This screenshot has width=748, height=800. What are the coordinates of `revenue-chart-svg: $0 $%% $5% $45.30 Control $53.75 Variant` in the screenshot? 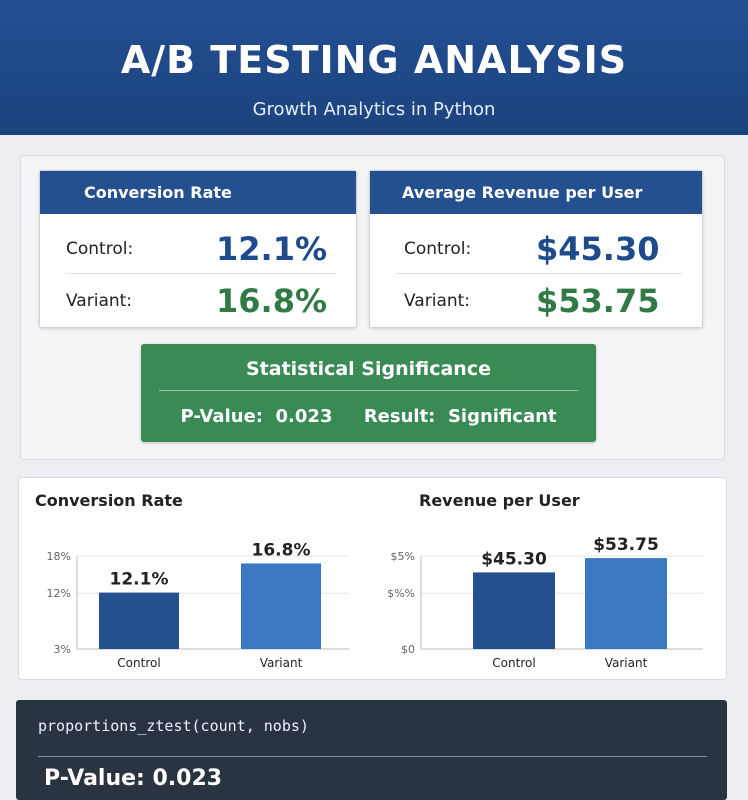 It's located at (545, 602).